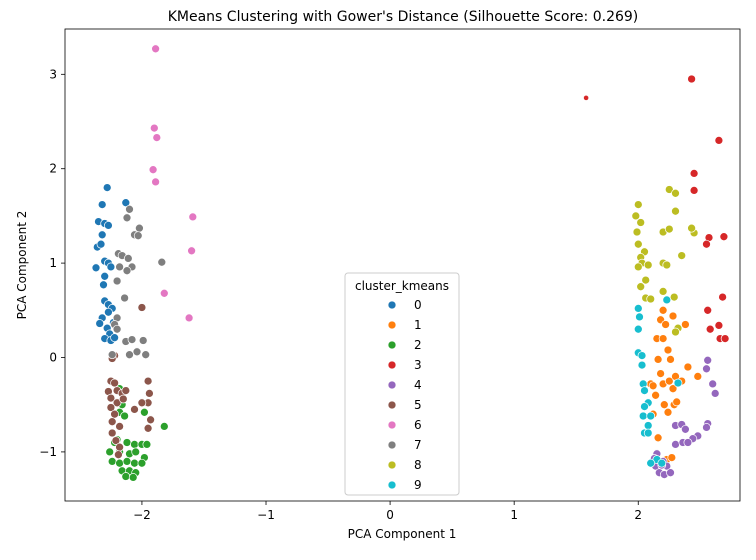  I want to click on y-tick-label: −1, so click(48, 452).